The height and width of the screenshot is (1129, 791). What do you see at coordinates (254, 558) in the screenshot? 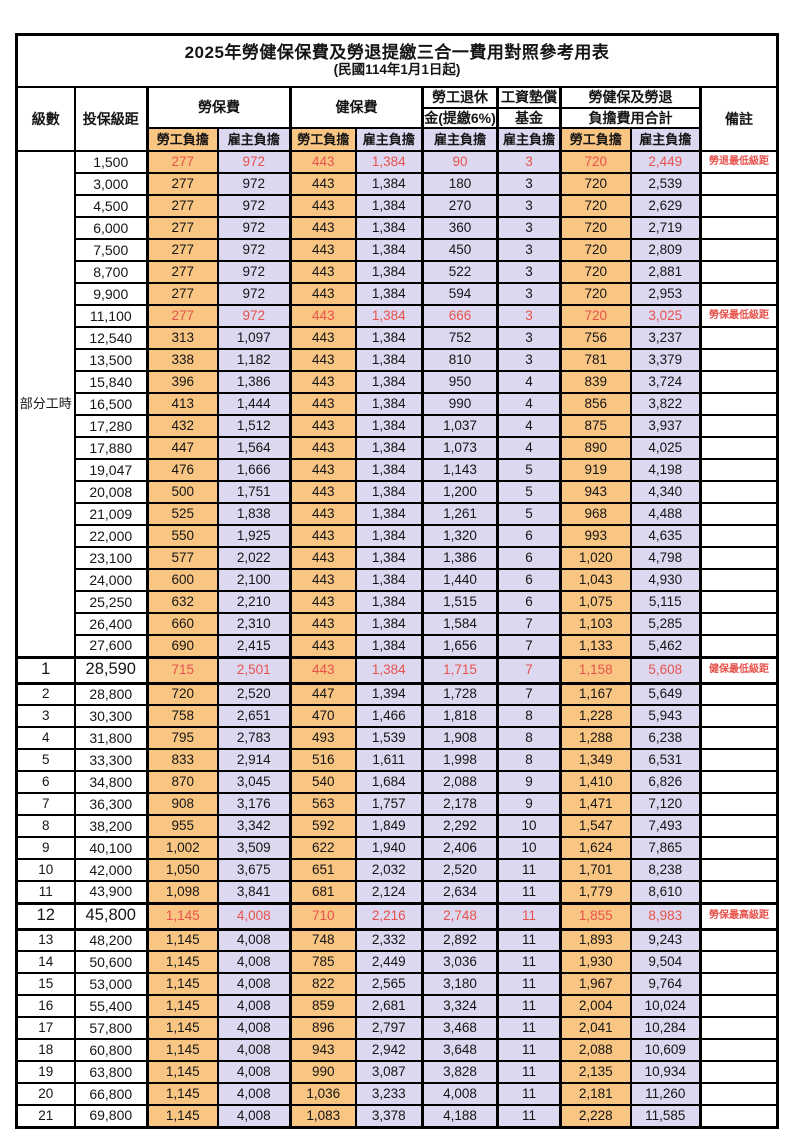
I see `labor-employer-cell: 2,022` at bounding box center [254, 558].